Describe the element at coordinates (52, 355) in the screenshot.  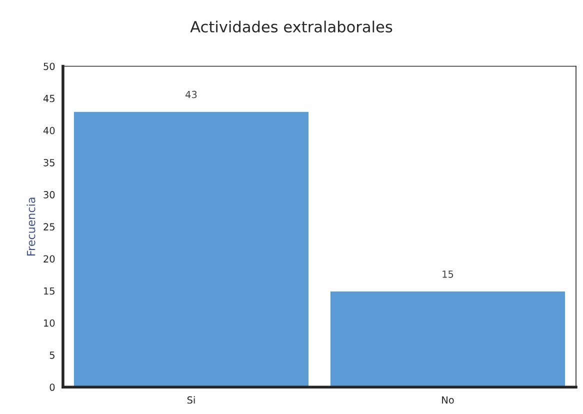
I see `y-tick-label: 5` at that location.